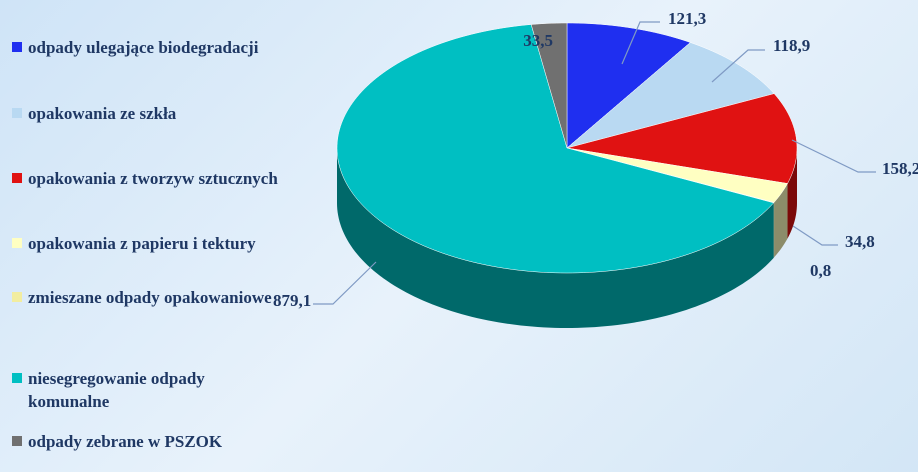 This screenshot has height=472, width=918. What do you see at coordinates (791, 45) in the screenshot?
I see `data-label: 118,9` at bounding box center [791, 45].